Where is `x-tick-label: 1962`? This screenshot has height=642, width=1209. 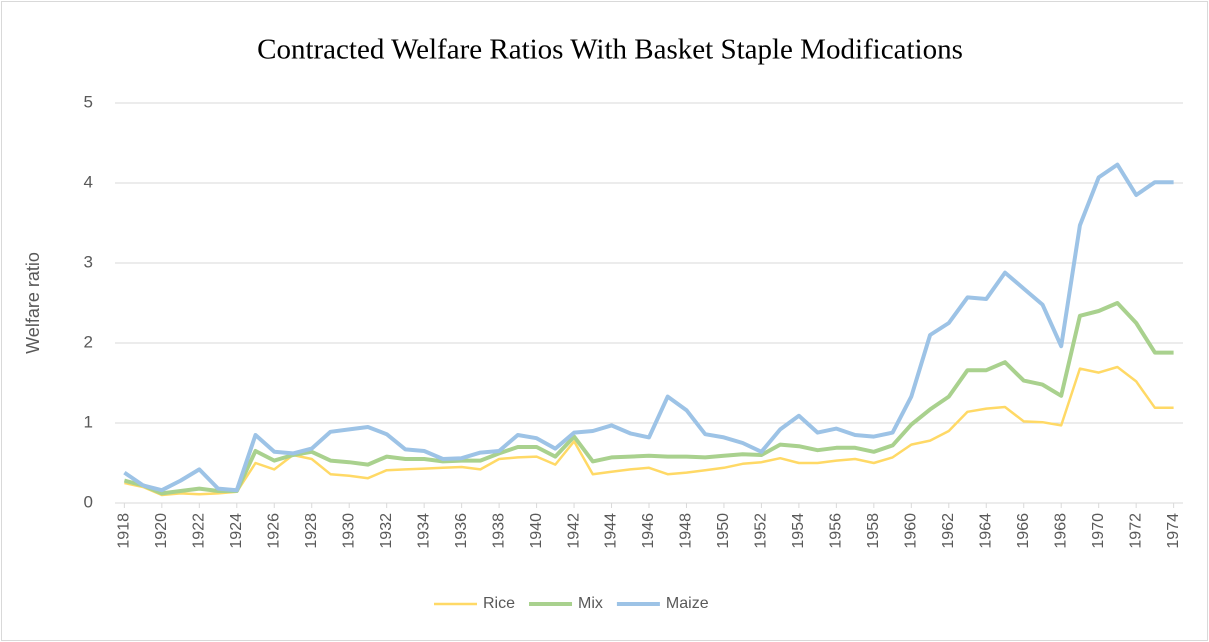 x-tick-label: 1962 is located at coordinates (948, 531).